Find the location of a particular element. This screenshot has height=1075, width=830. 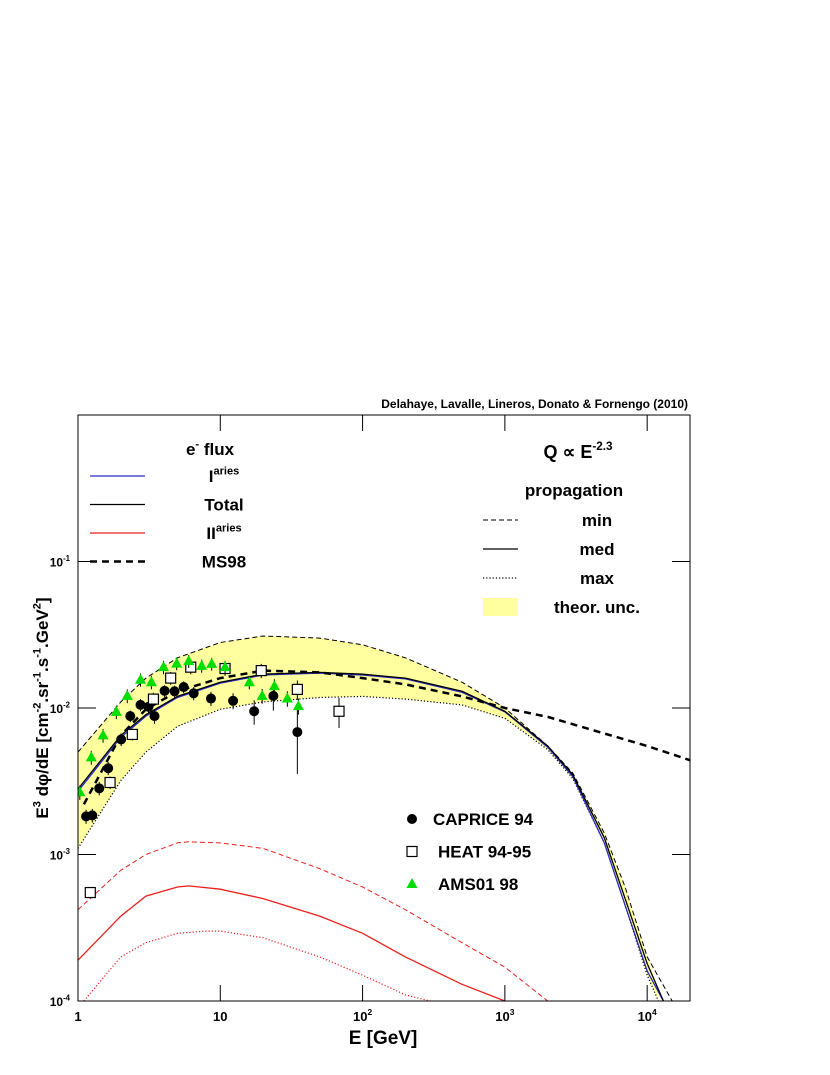

text-part: II is located at coordinates (210, 533).